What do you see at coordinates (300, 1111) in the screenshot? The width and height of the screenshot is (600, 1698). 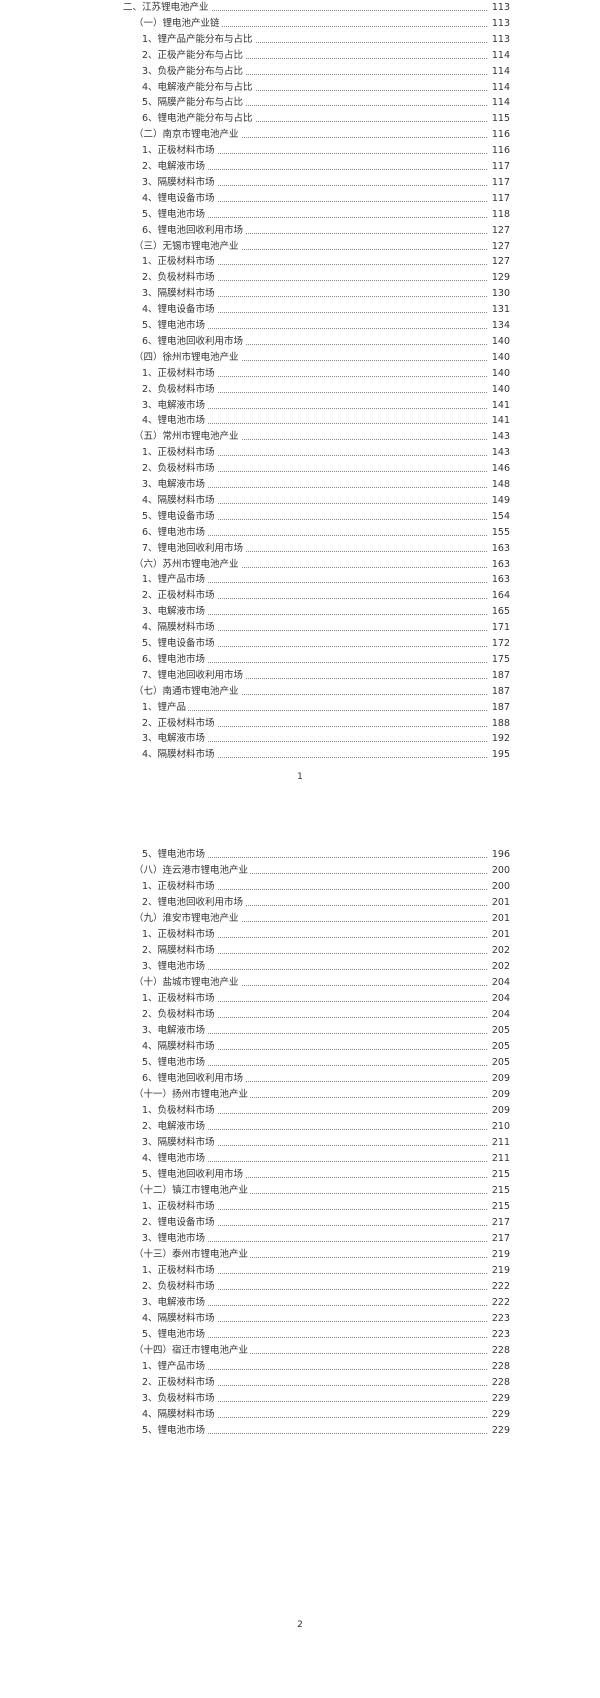 I see `toc-entry: 1、负极材料市场 209` at bounding box center [300, 1111].